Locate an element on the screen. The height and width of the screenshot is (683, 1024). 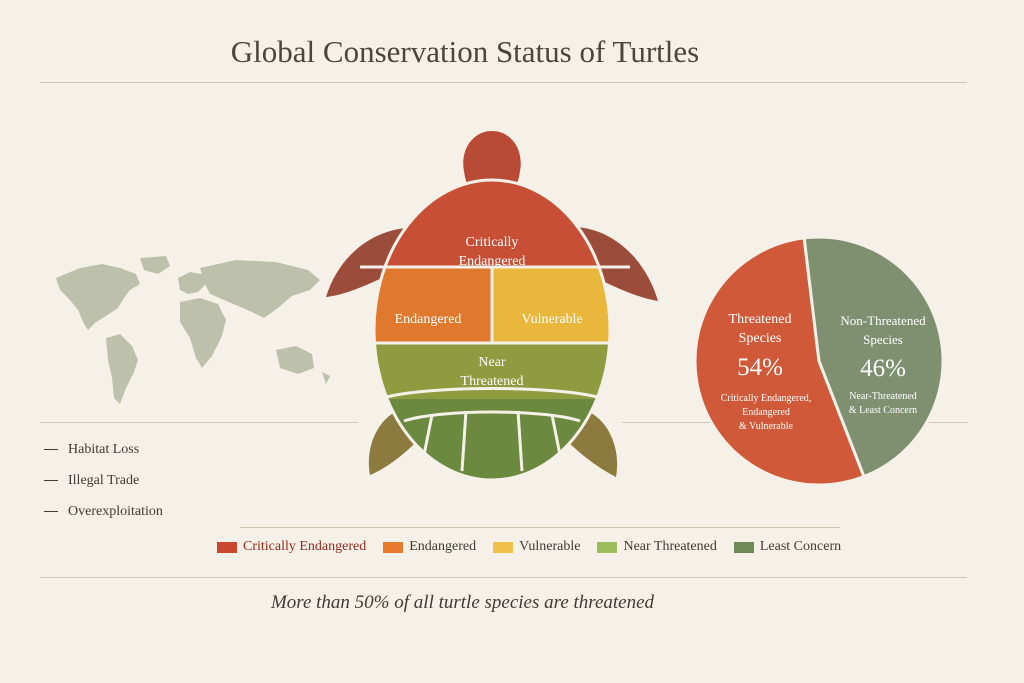
legend-item: Near Threatened is located at coordinates (657, 547).